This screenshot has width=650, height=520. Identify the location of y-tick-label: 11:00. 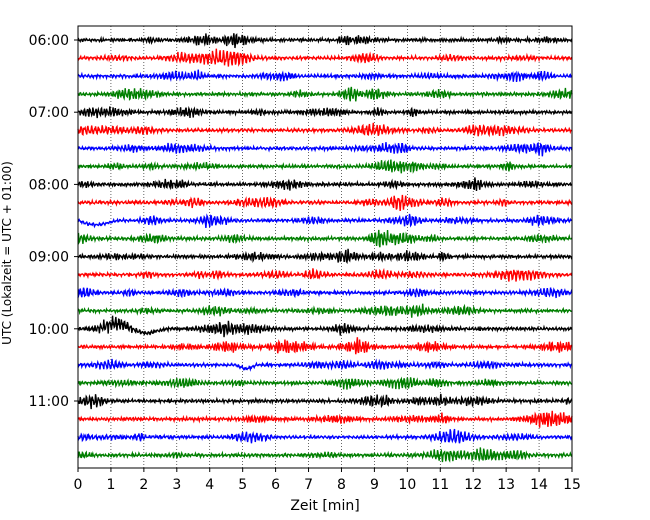
(49, 402).